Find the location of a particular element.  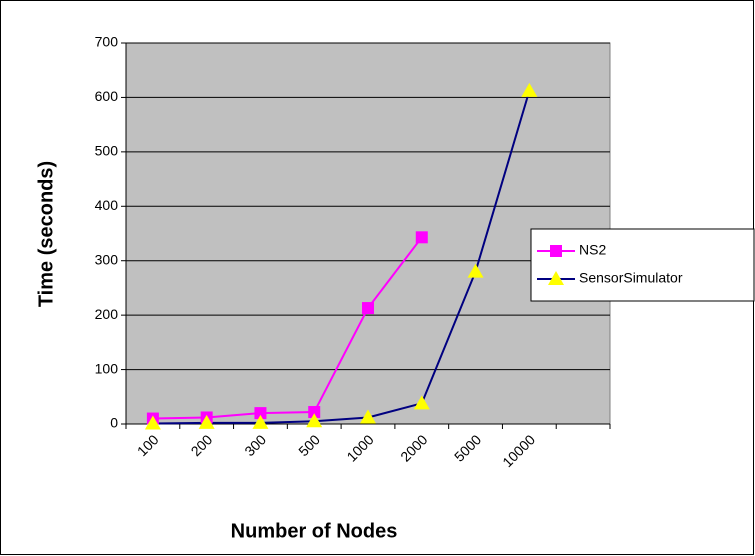

y-tick-label: 200 is located at coordinates (107, 314).